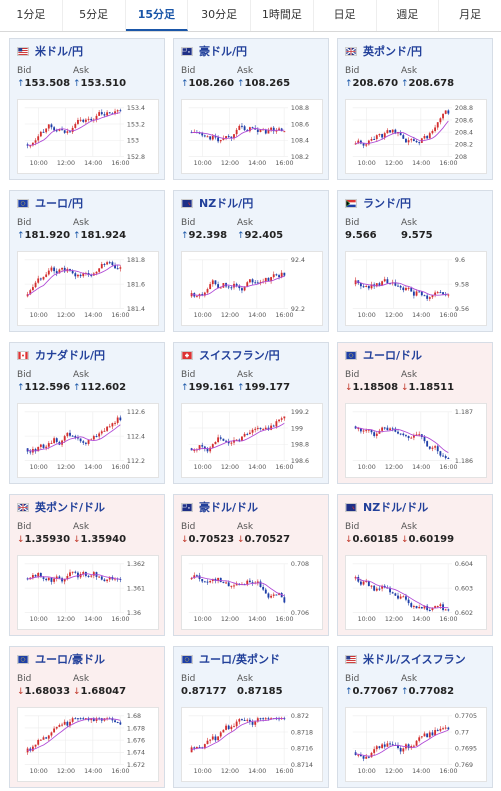  I want to click on tab-7: 月足, so click(470, 14).